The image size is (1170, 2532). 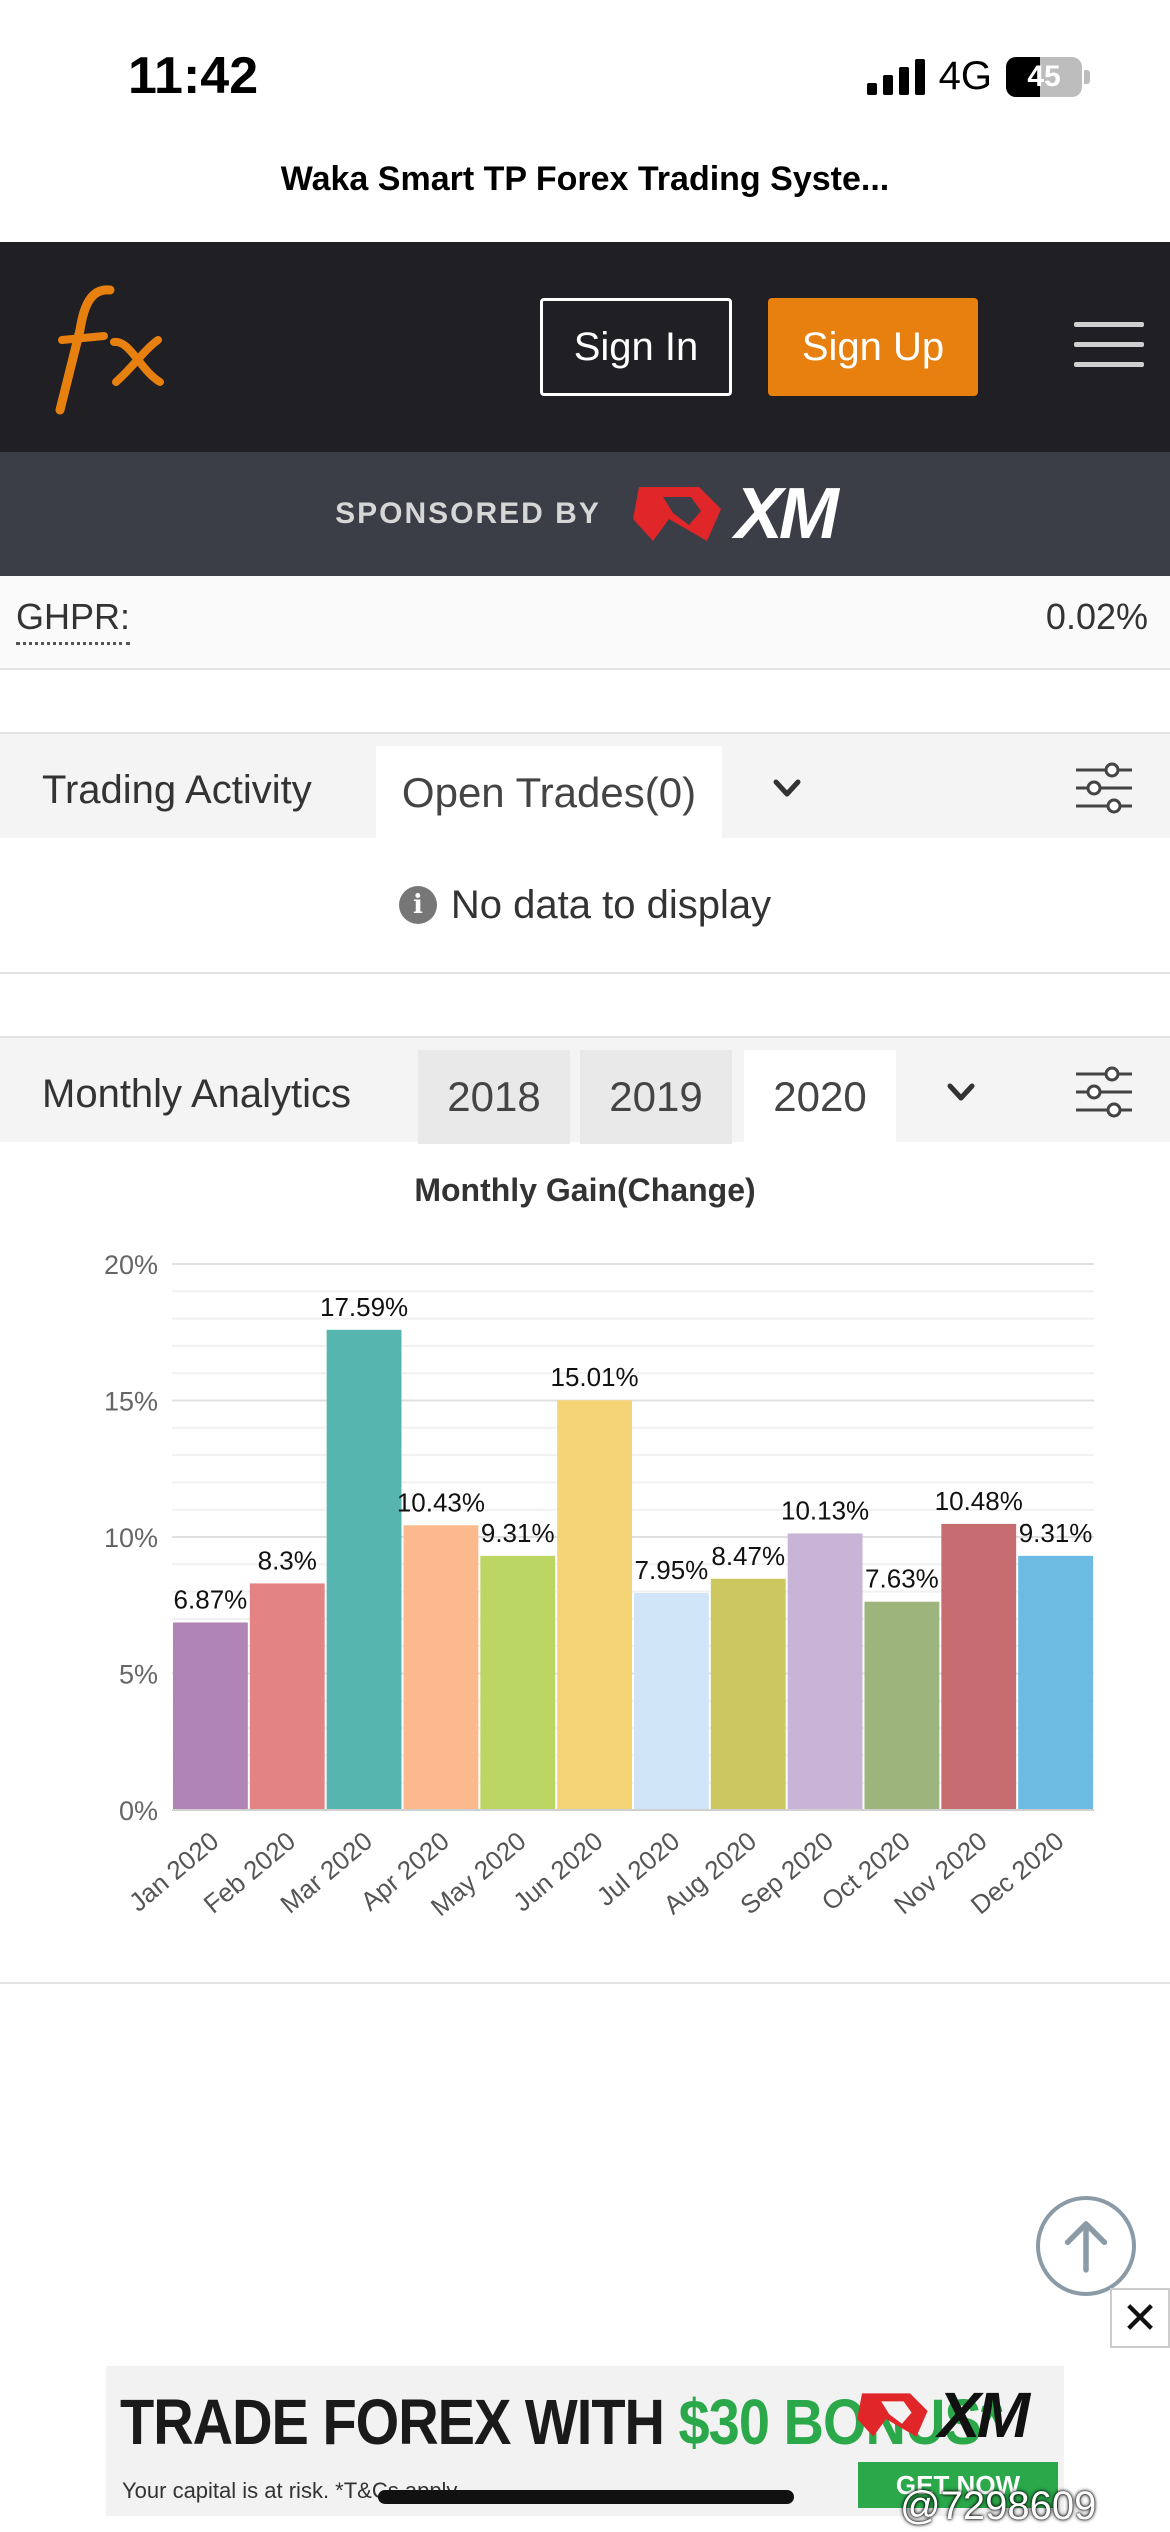 I want to click on bar-oct-2020, so click(x=902, y=1705).